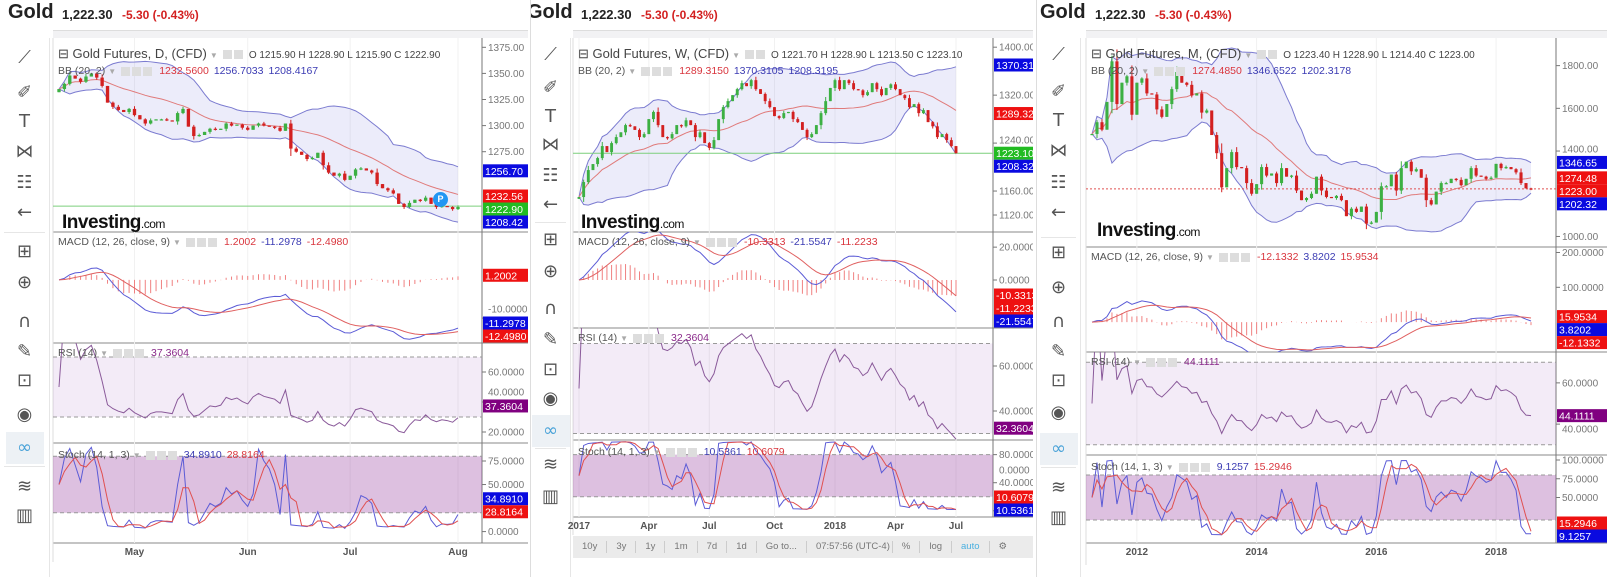 The image size is (1607, 577). Describe the element at coordinates (661, 53) in the screenshot. I see `chart-title: Gold Futures, W, (CFD)` at that location.